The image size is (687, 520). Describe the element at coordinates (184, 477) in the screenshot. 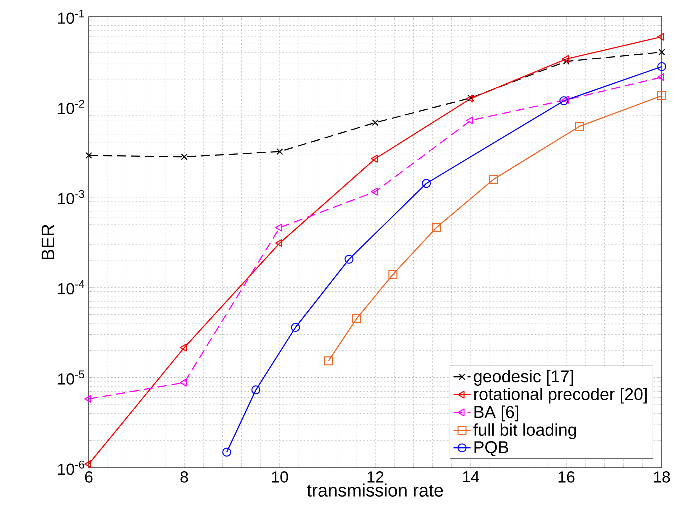

I see `x-tick-label: 8` at that location.